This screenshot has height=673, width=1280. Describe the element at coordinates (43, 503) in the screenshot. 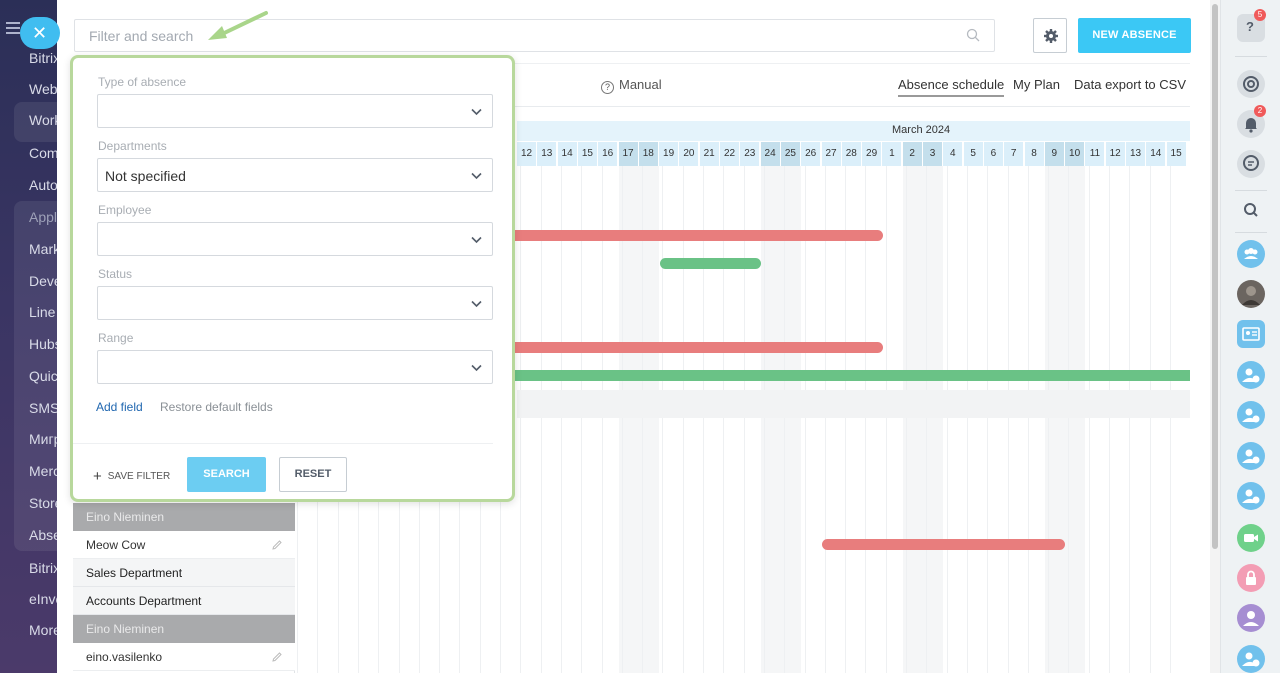

I see `sidebar-item: Store` at that location.